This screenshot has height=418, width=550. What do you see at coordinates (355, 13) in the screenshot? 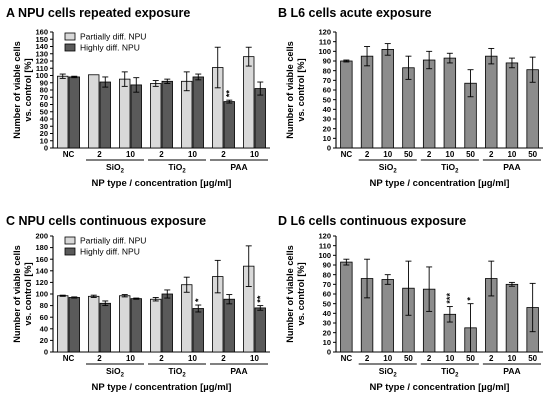
I see `panel-b-title: B L6 cells acute exposure` at bounding box center [355, 13].